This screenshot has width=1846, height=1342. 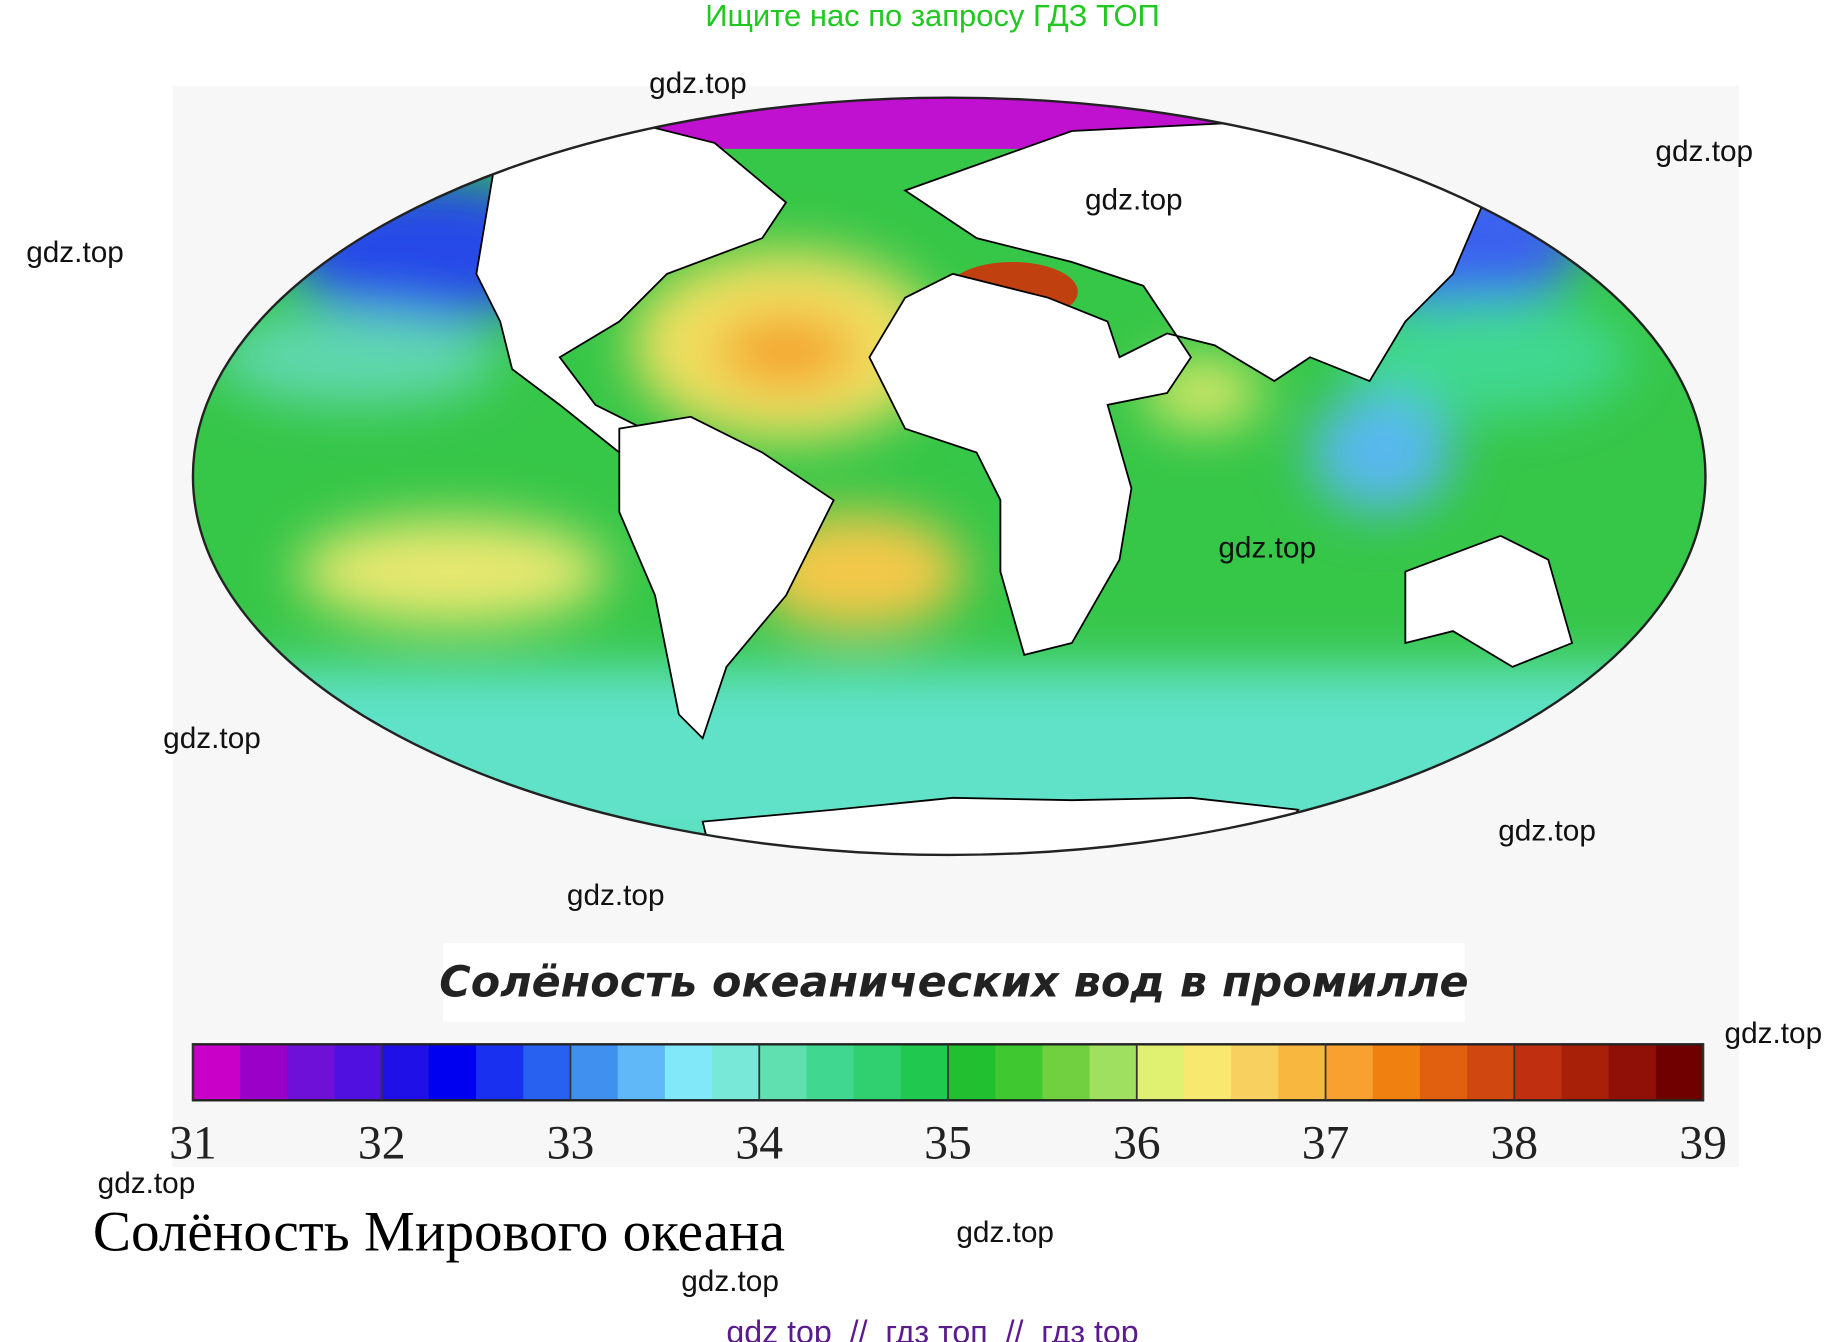 I want to click on tick-label: 36, so click(x=1137, y=1144).